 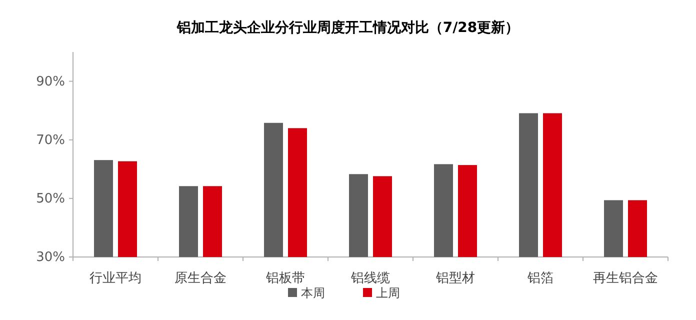 I want to click on xtick: 行业平均, so click(x=116, y=278).